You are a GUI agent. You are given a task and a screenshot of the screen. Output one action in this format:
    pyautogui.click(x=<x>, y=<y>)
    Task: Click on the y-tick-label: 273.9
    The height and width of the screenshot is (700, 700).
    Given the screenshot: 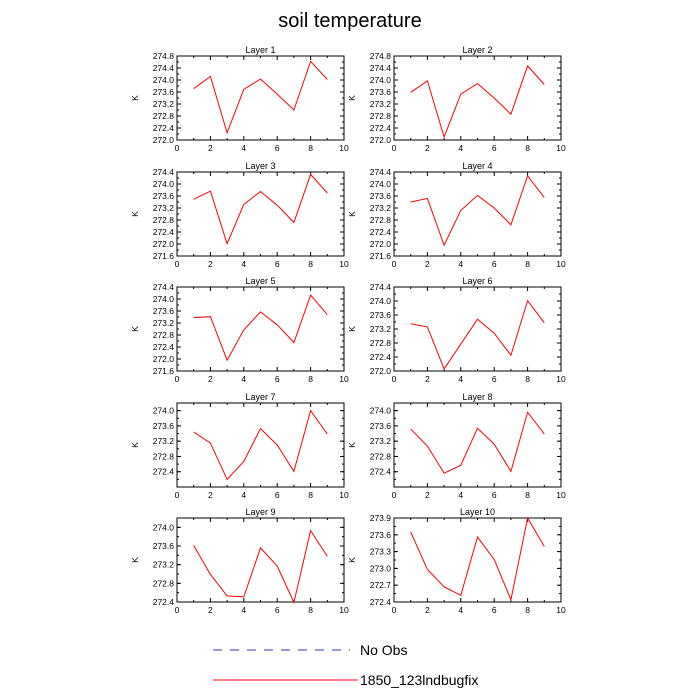 What is the action you would take?
    pyautogui.click(x=381, y=518)
    